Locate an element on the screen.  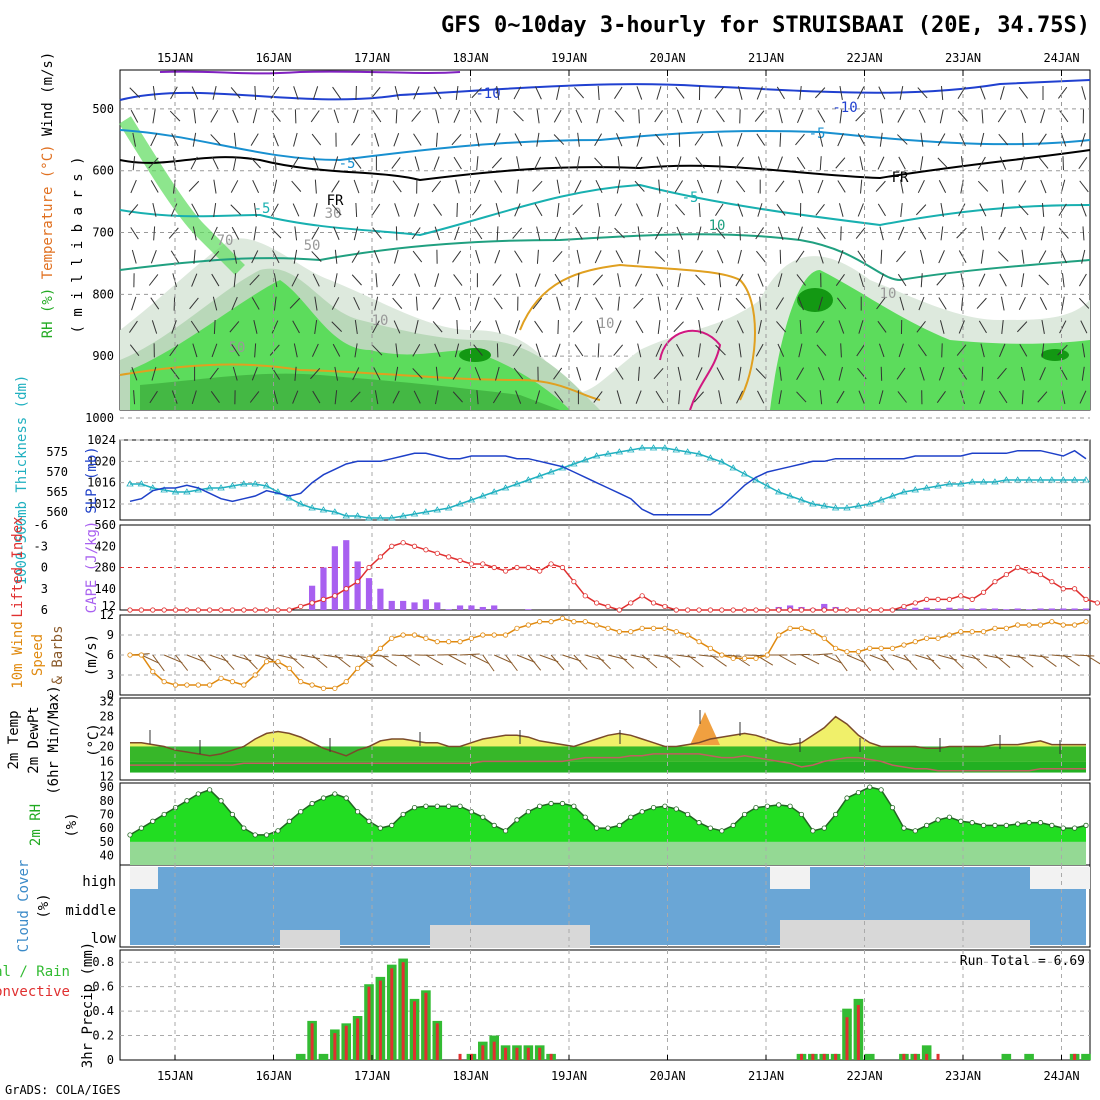
temp-tick: 32 is located at coordinates (107, 702).